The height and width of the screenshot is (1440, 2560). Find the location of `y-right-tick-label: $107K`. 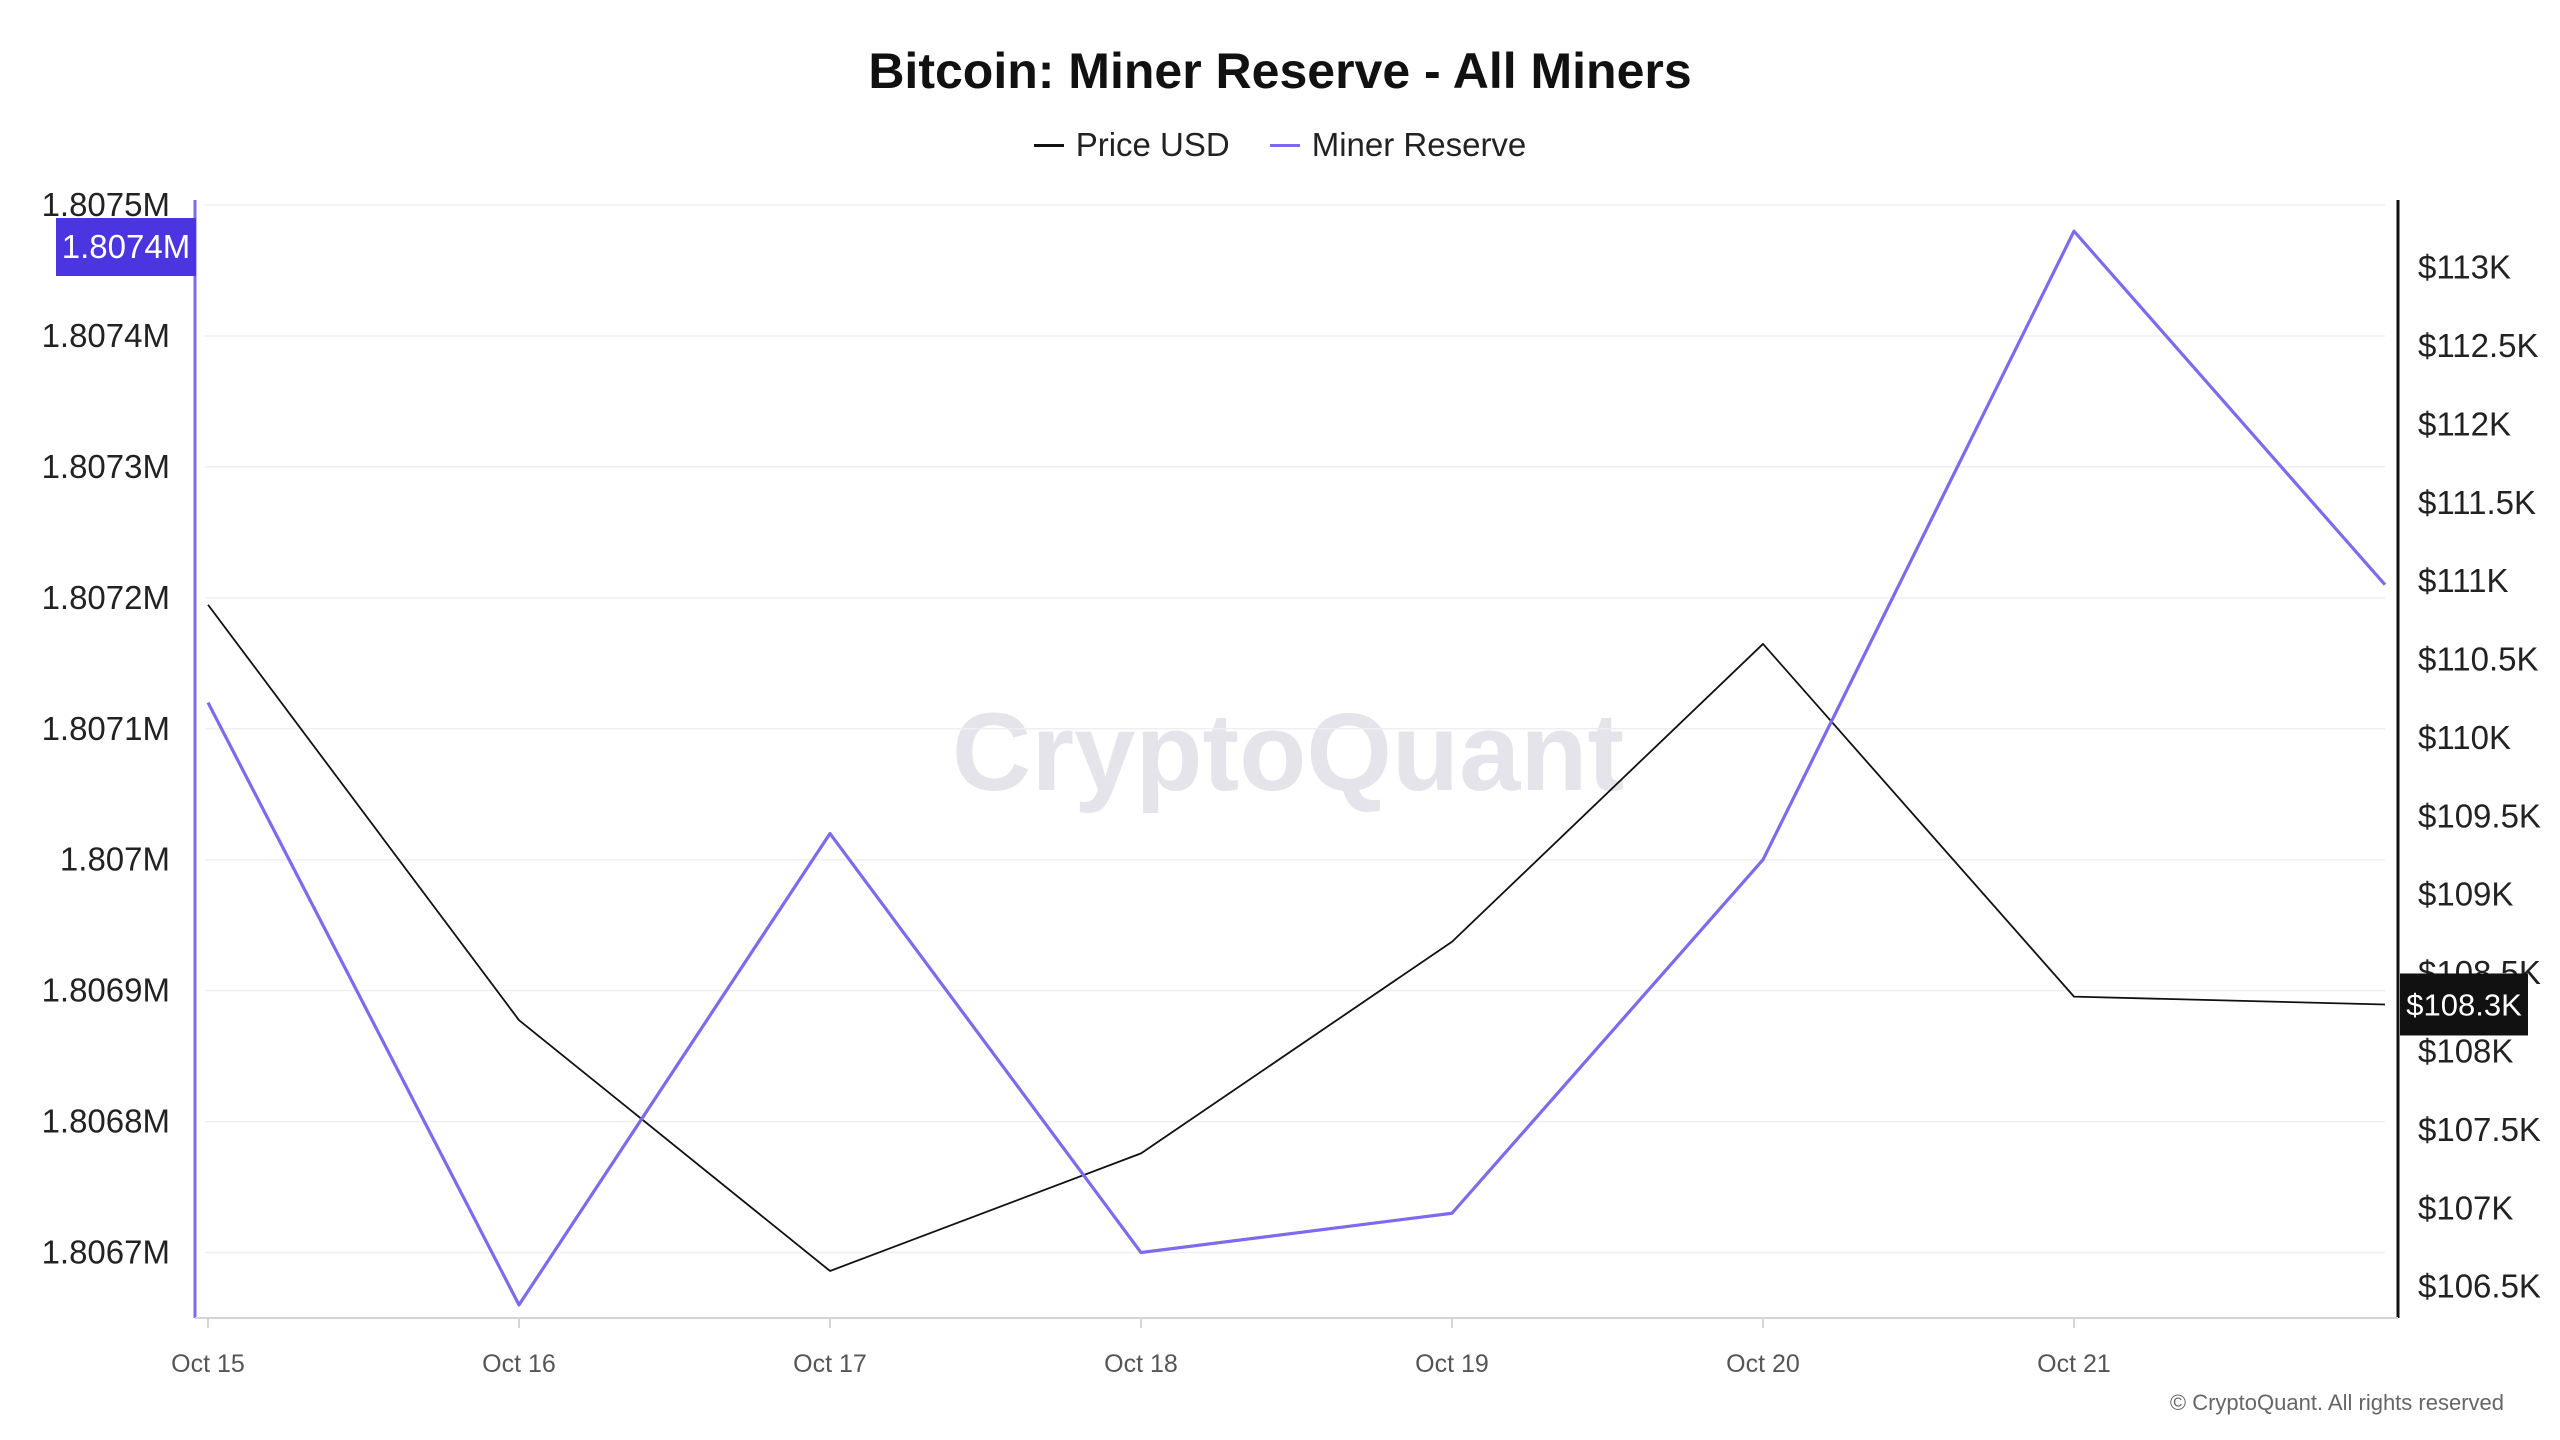

y-right-tick-label: $107K is located at coordinates (2465, 1207).